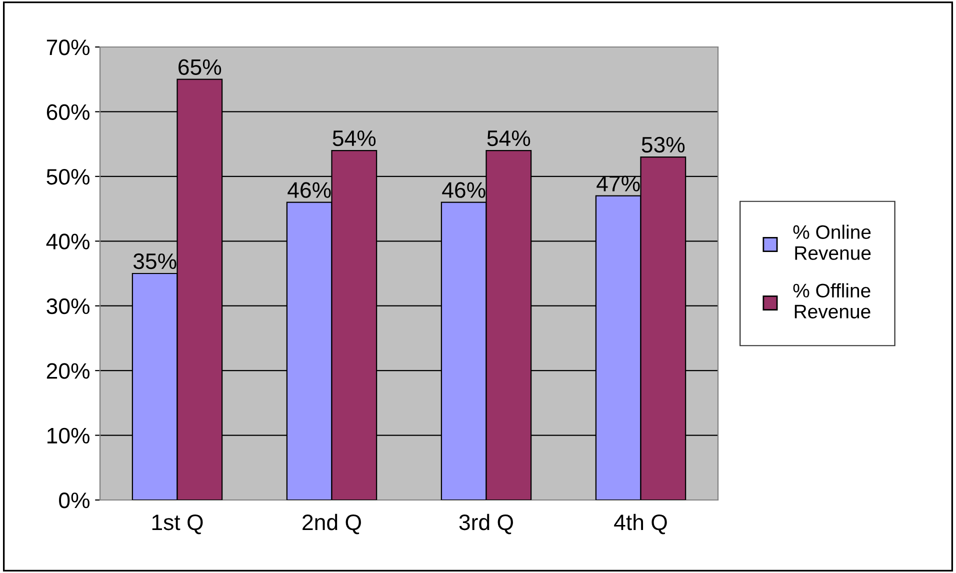 This screenshot has width=956, height=573. I want to click on y-tick-label: 10%, so click(68, 436).